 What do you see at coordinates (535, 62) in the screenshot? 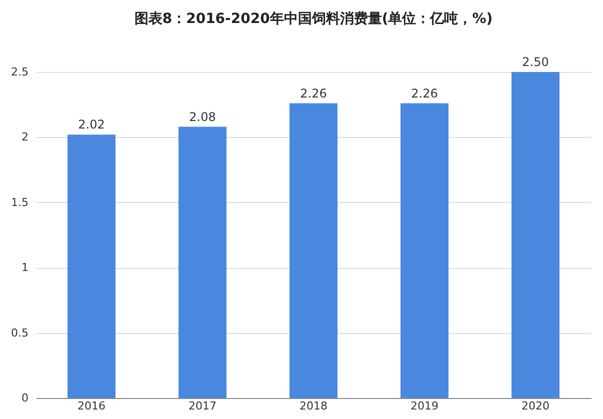
I see `data-label: 2.50` at bounding box center [535, 62].